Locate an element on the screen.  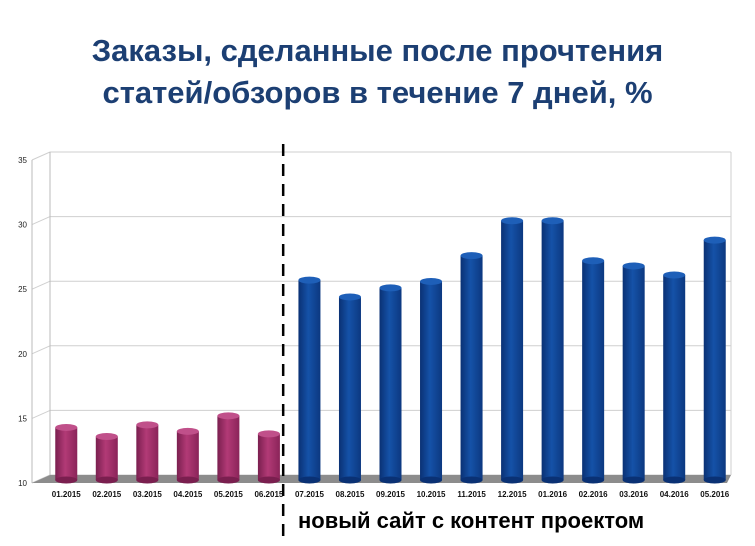
chart-title-line-1: Заказы, сделанные после прочтения is located at coordinates (377, 50).